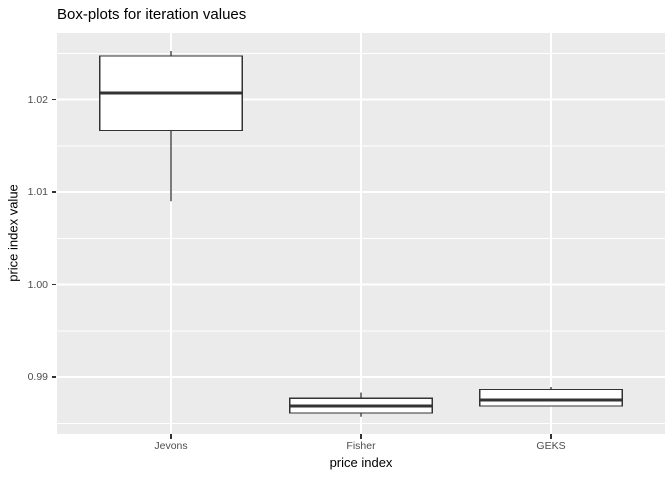  Describe the element at coordinates (361, 446) in the screenshot. I see `x-tick-label-fisher: Fisher` at that location.